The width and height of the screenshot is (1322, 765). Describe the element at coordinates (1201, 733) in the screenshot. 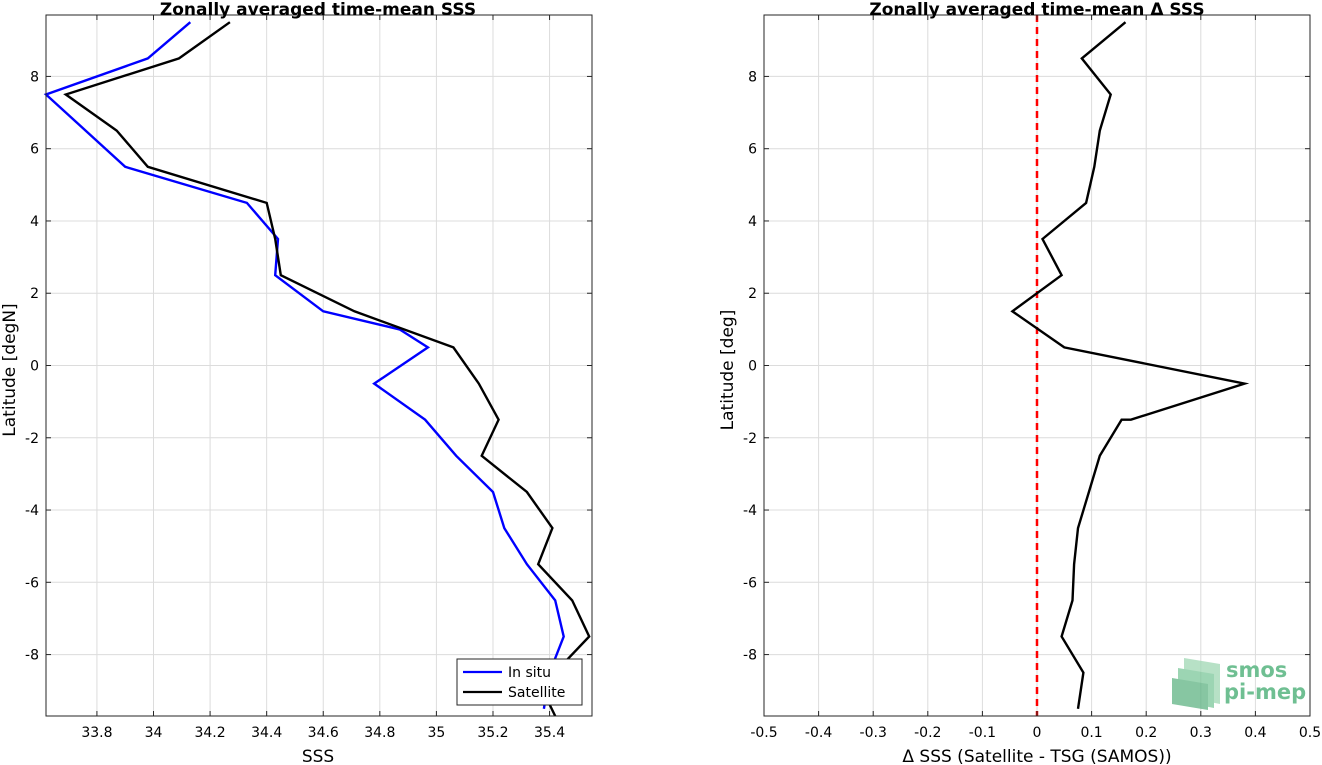

I see `right-x-tick-label: 0.3` at that location.